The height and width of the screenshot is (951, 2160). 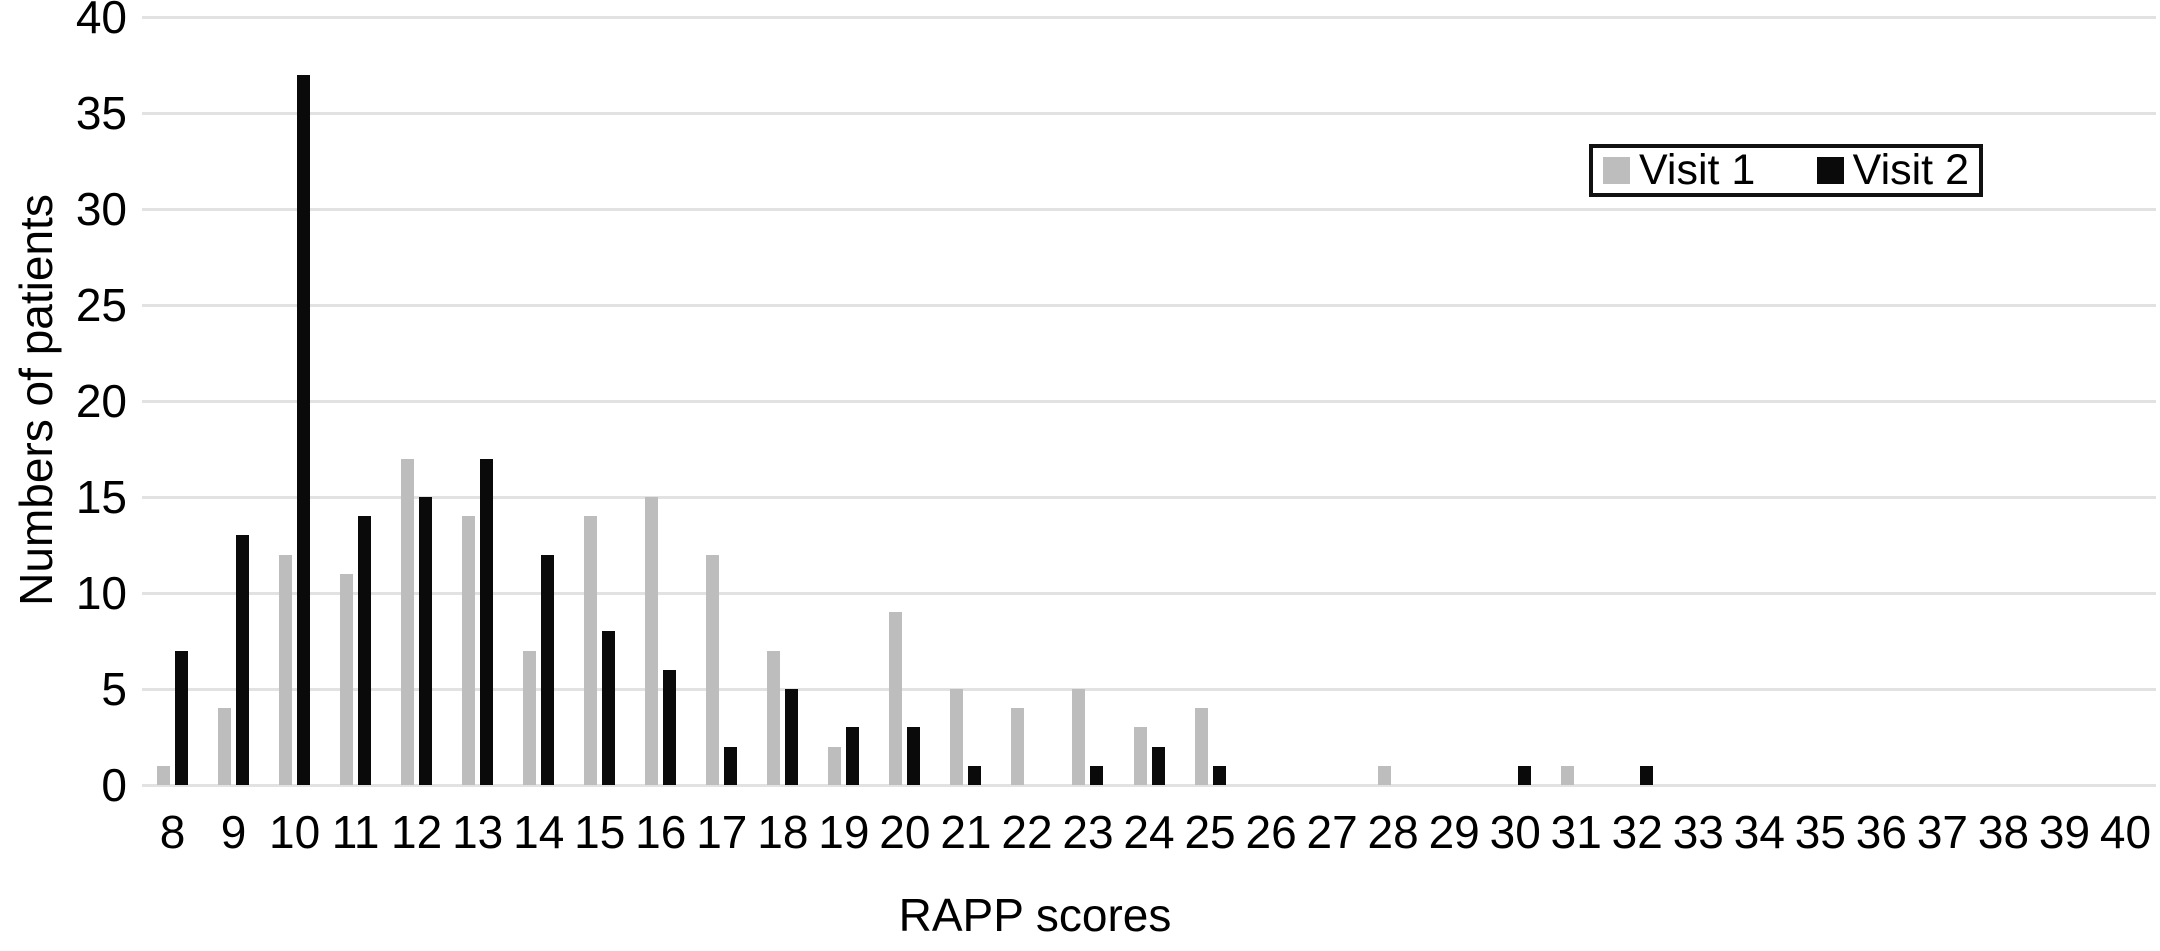 I want to click on x-tick-29: 29, so click(x=1454, y=832).